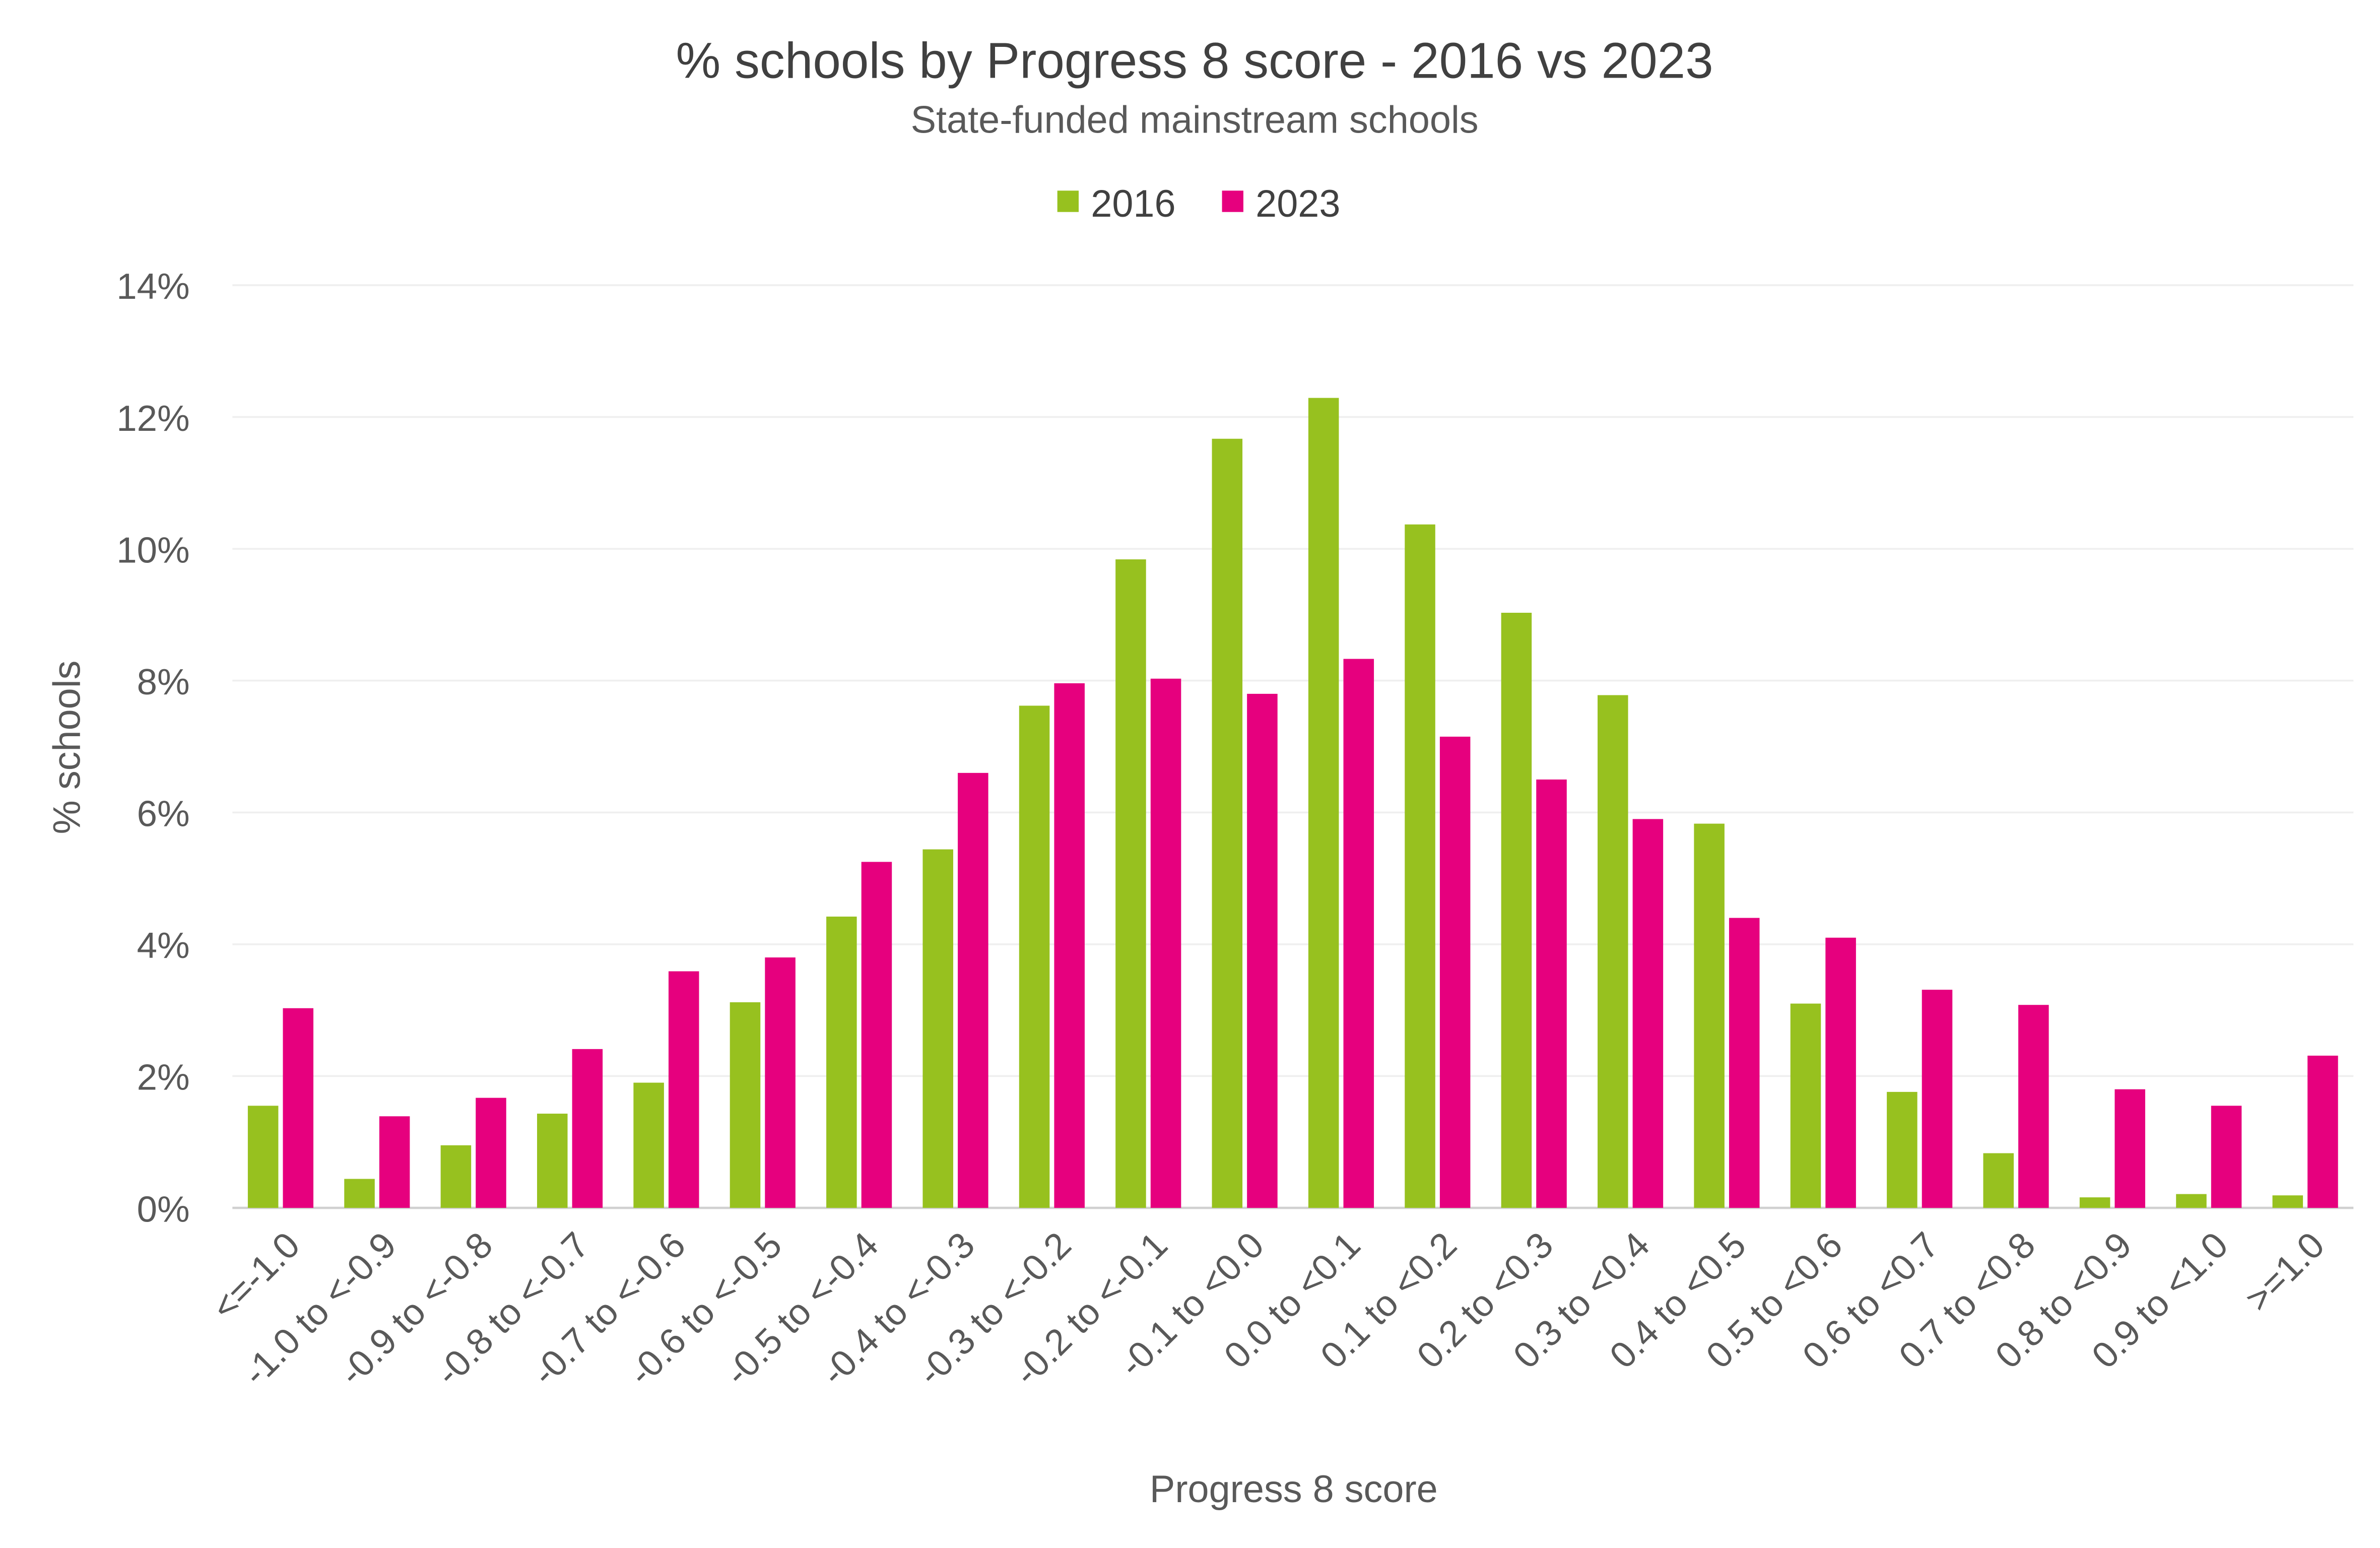 The image size is (2380, 1548). Describe the element at coordinates (163, 814) in the screenshot. I see `y-tick-label: 6%` at that location.